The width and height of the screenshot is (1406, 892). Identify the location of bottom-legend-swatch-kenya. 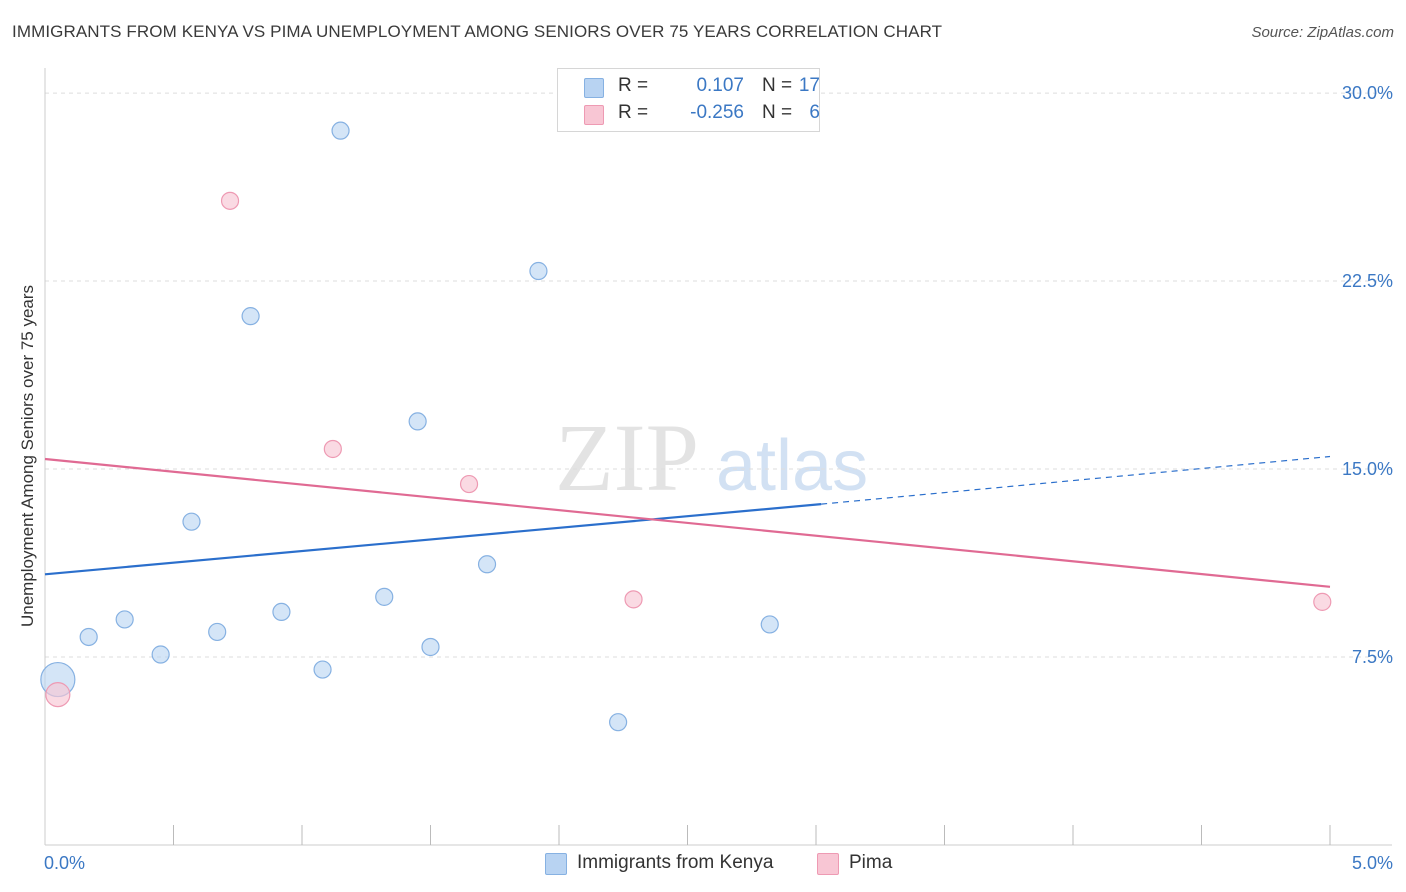
(556, 864).